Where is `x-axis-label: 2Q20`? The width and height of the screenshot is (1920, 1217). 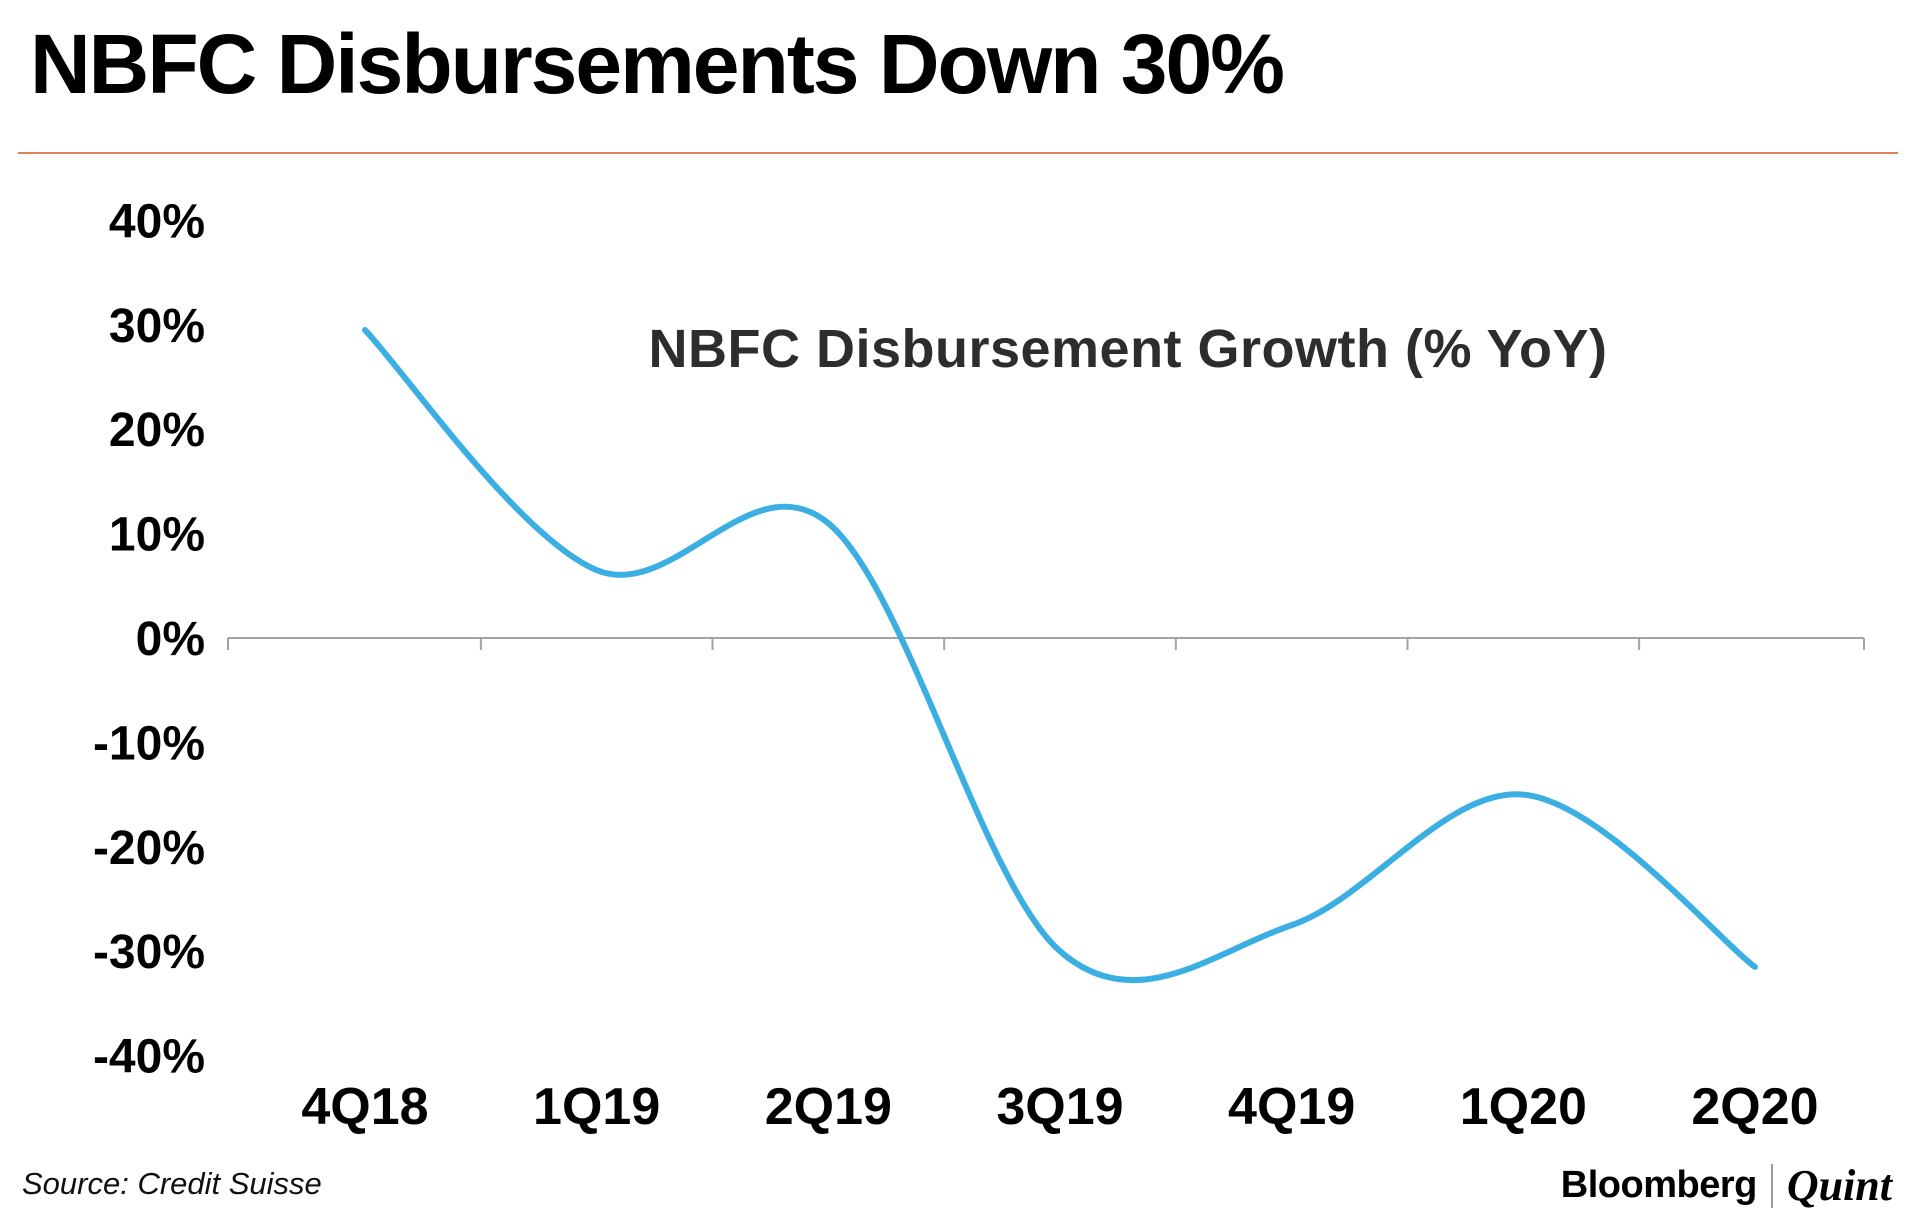 x-axis-label: 2Q20 is located at coordinates (1754, 1107).